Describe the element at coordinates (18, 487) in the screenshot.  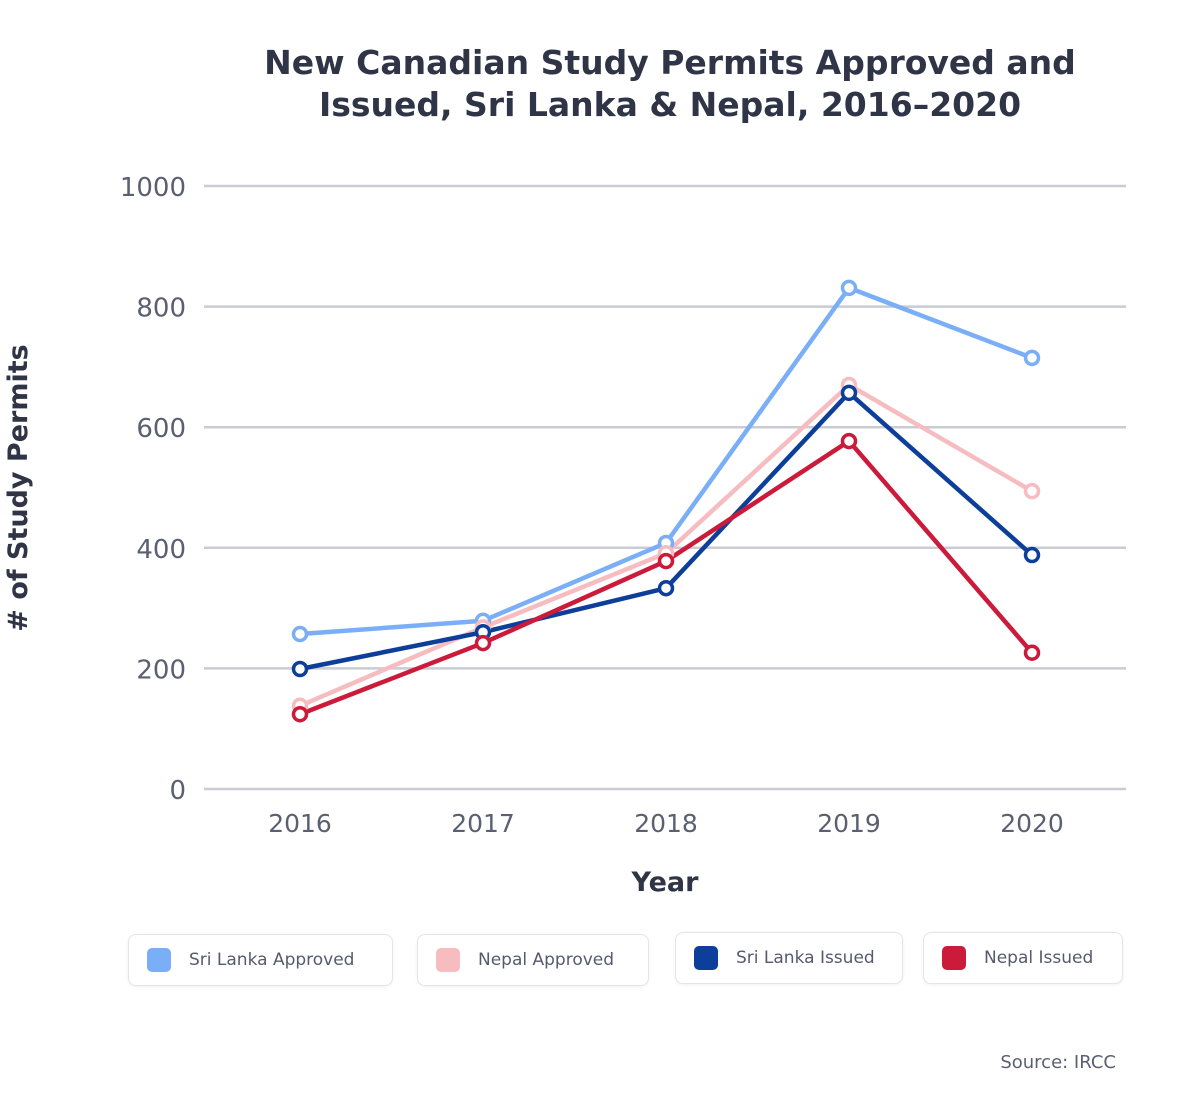
I see `y-axis-label: # of Study Permits` at that location.